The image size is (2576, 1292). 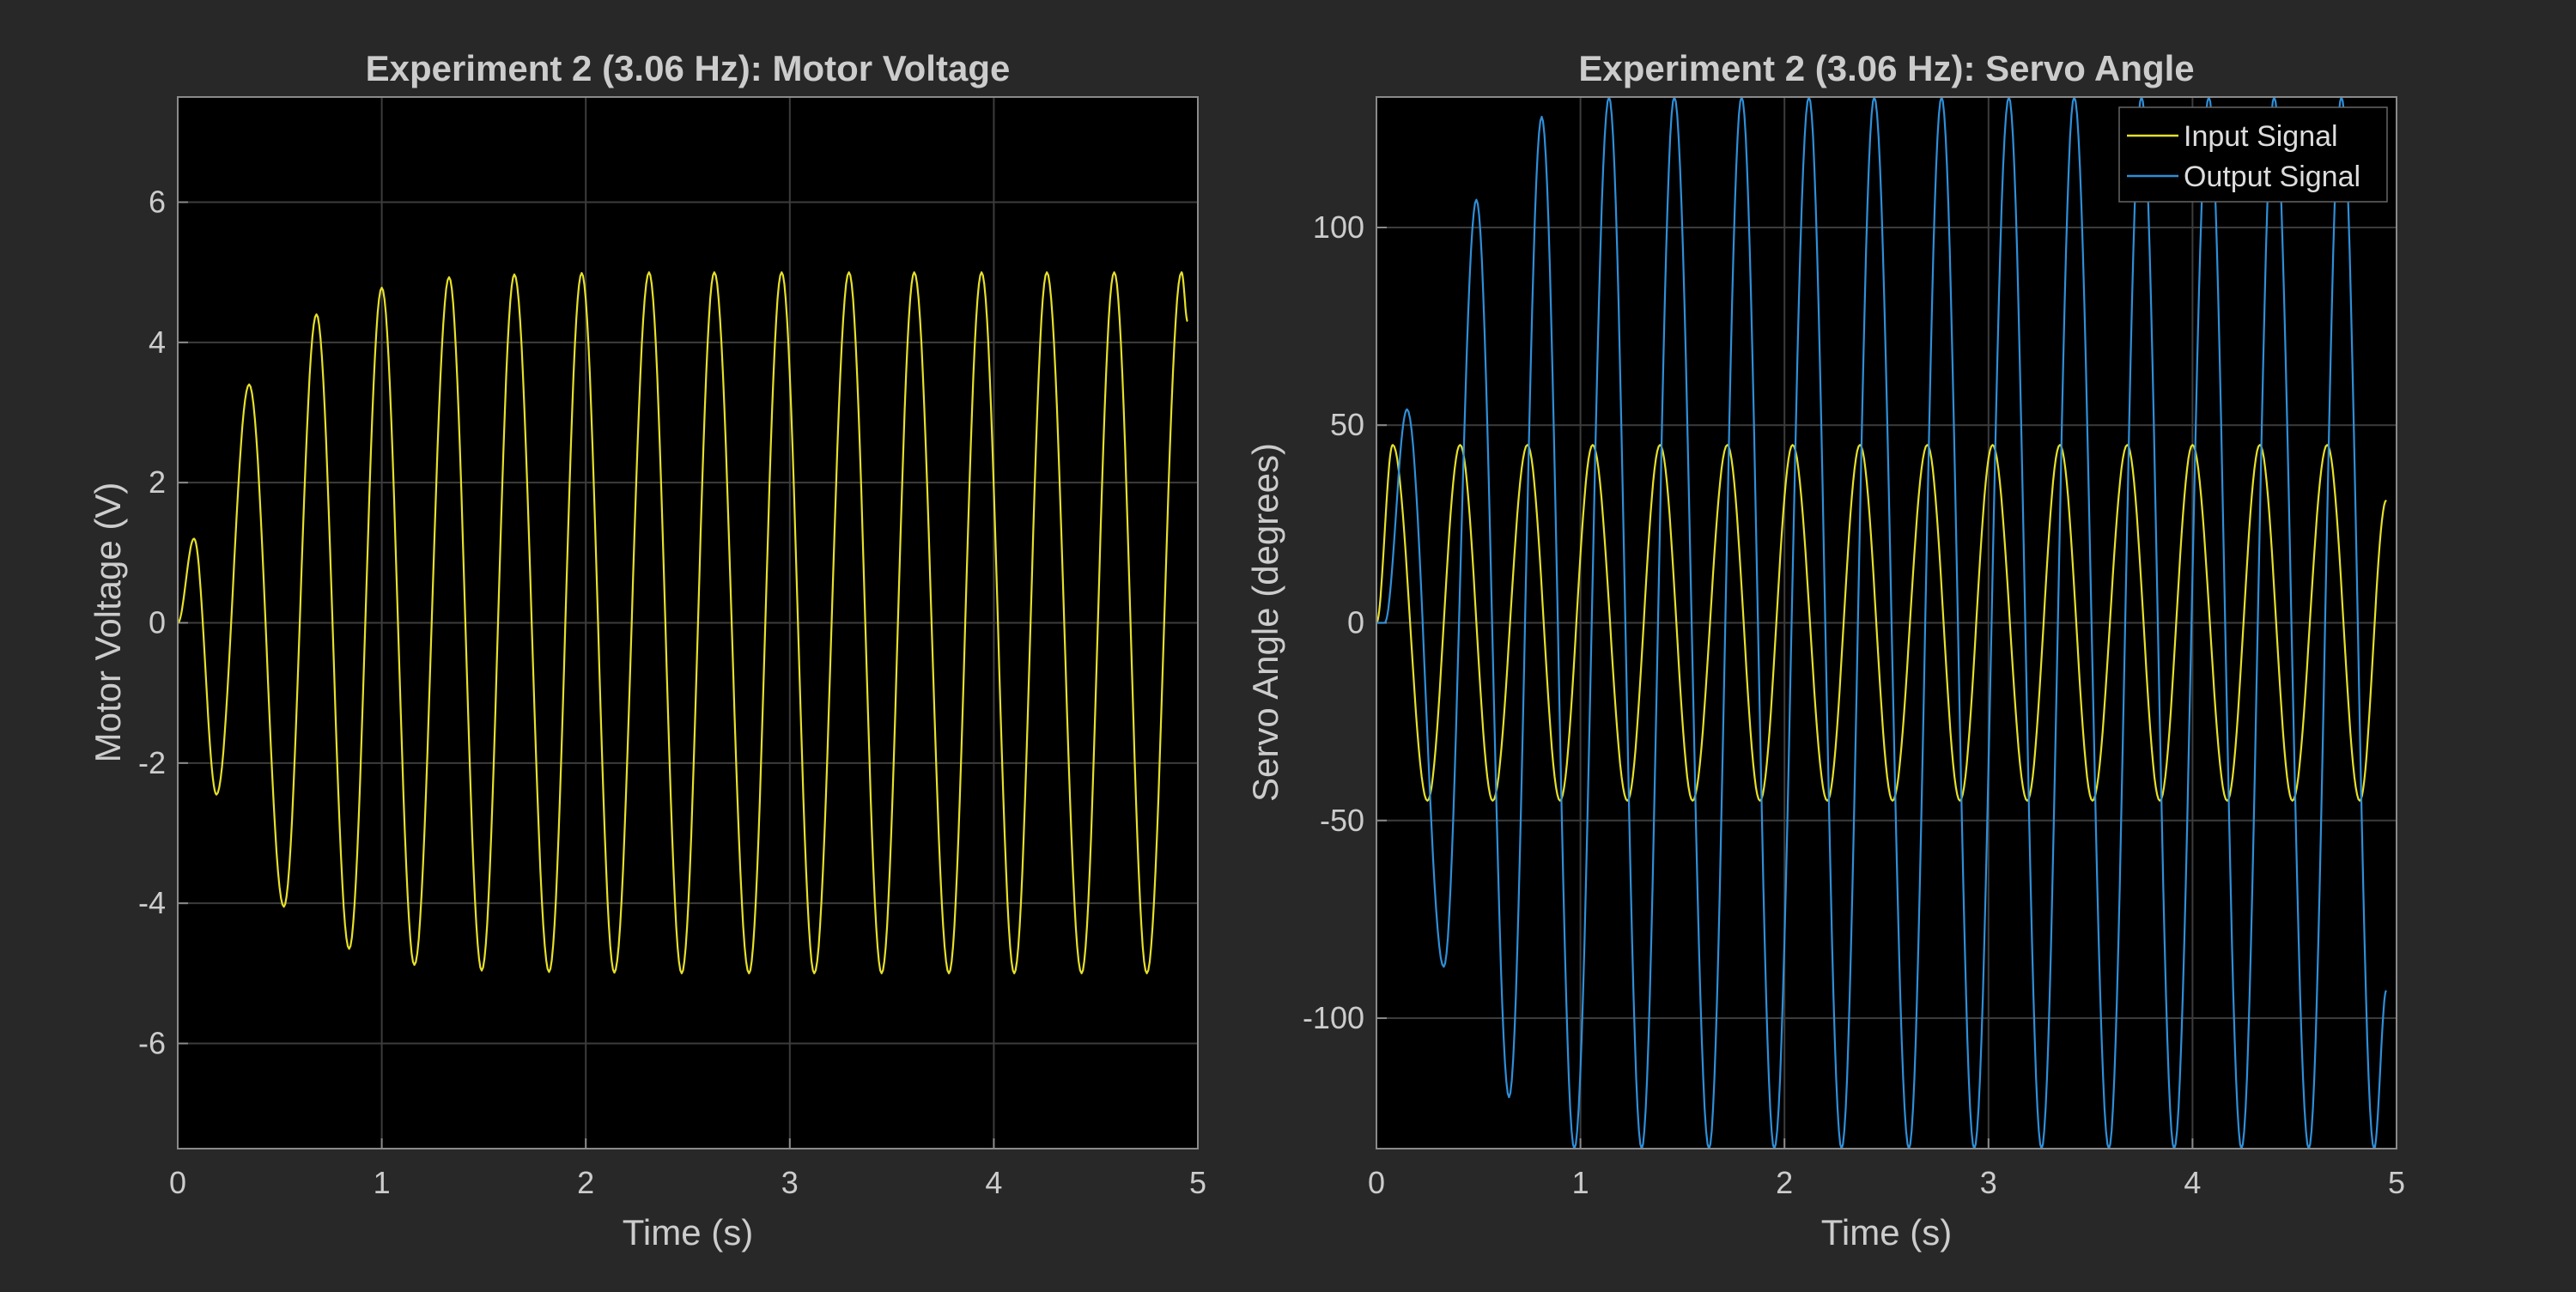 What do you see at coordinates (1334, 622) in the screenshot?
I see `y-tick-labels: -100 -50 0 50 100` at bounding box center [1334, 622].